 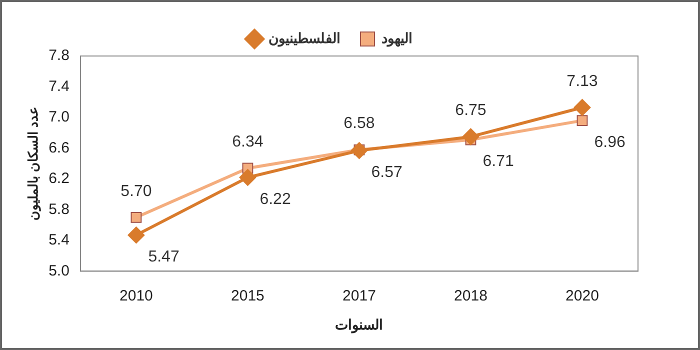 I want to click on y-tick-label: 7.4, so click(x=59, y=86).